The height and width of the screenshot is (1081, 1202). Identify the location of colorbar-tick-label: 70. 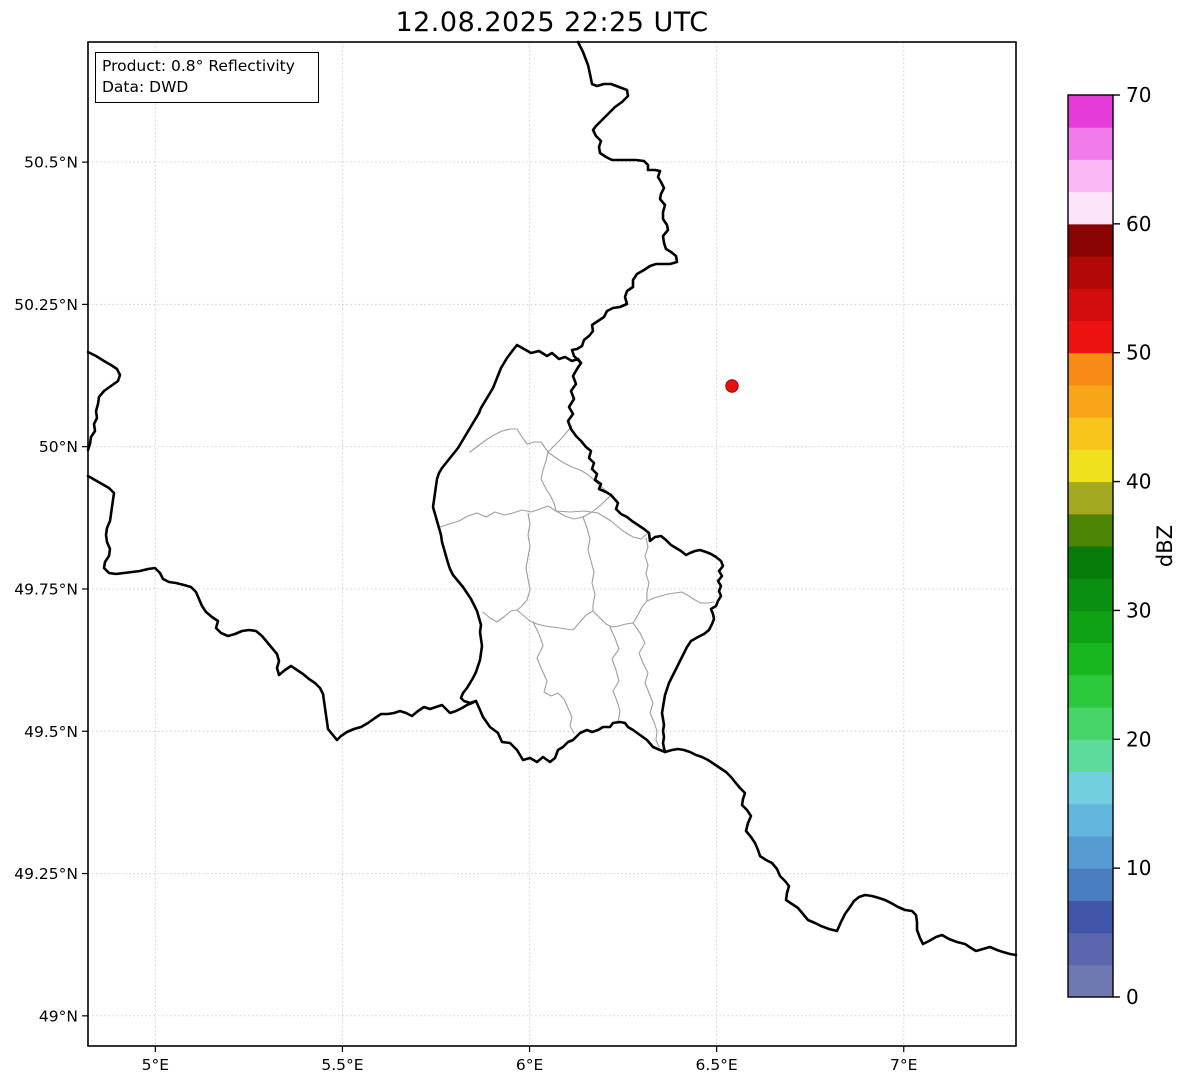
(1138, 95).